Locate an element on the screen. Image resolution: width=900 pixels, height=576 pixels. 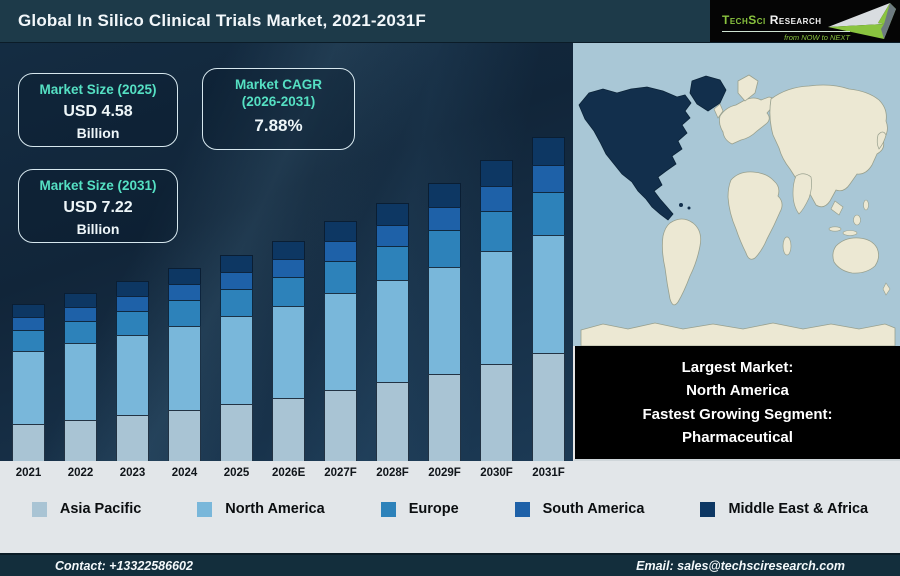
bar-segment-2022-asia-pacific is located at coordinates (80, 440).